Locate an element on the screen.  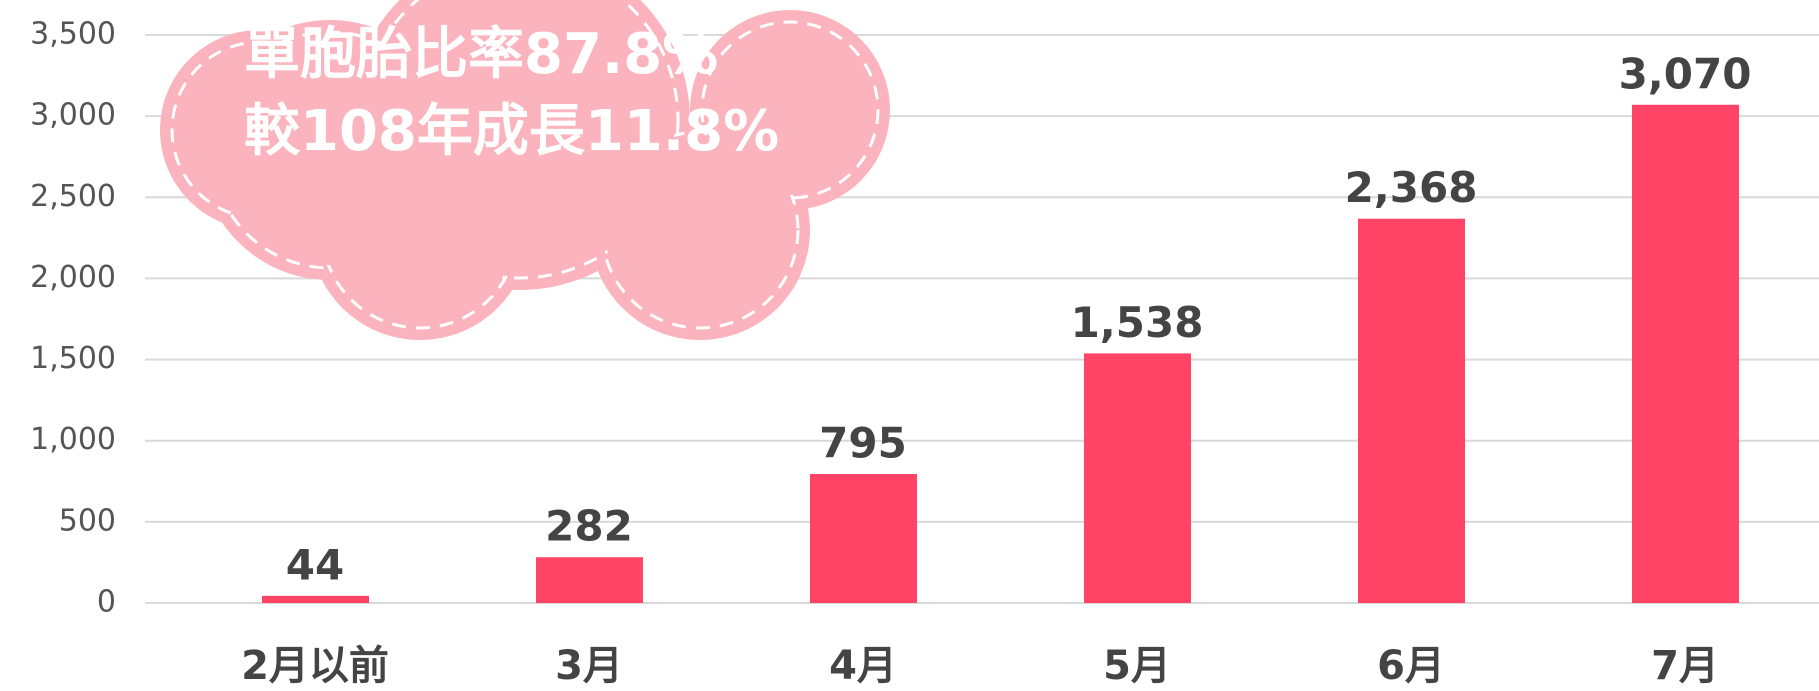
y-tick-label: 2,000 is located at coordinates (73, 277).